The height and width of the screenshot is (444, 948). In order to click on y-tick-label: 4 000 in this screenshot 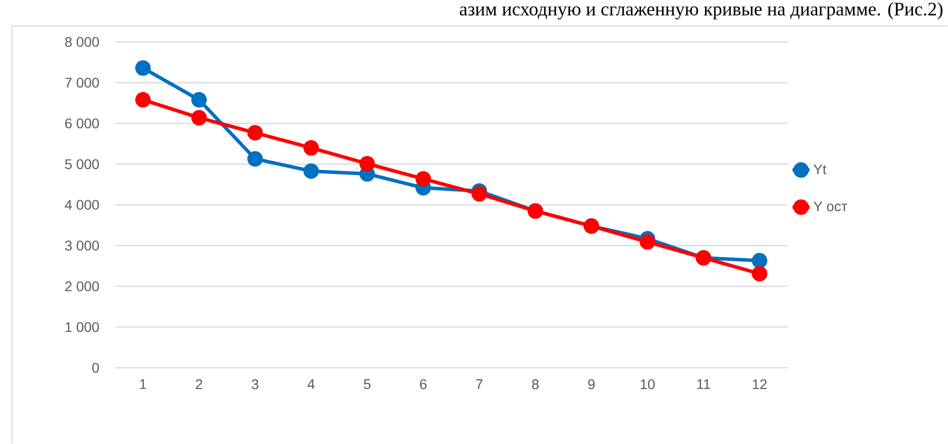, I will do `click(81, 205)`.